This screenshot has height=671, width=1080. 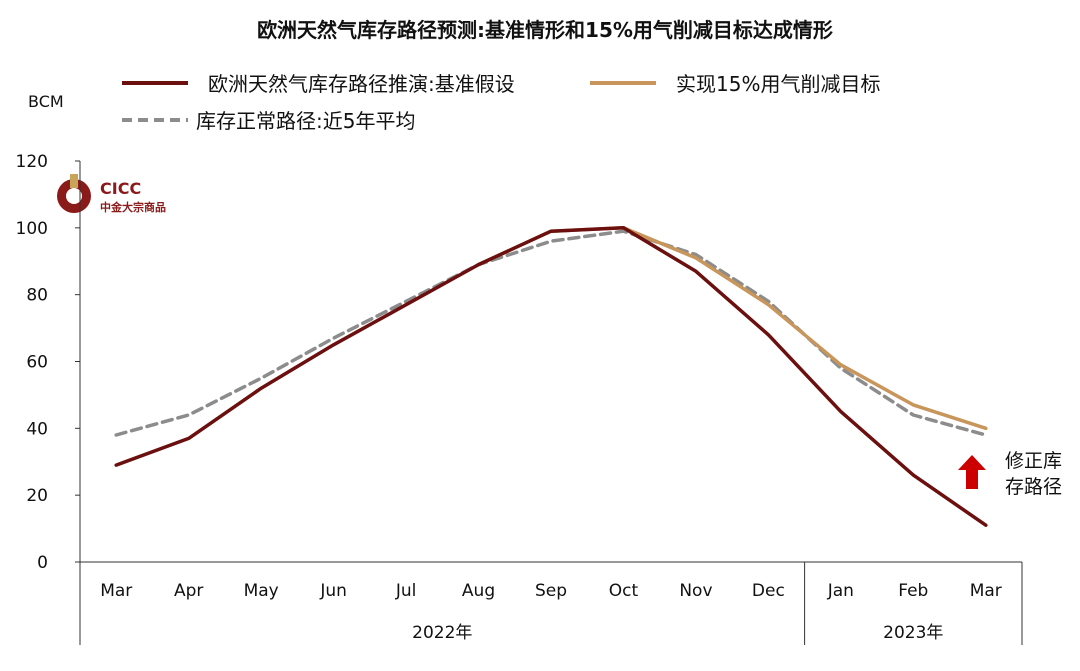 What do you see at coordinates (74, 196) in the screenshot?
I see `logo-mark-inner` at bounding box center [74, 196].